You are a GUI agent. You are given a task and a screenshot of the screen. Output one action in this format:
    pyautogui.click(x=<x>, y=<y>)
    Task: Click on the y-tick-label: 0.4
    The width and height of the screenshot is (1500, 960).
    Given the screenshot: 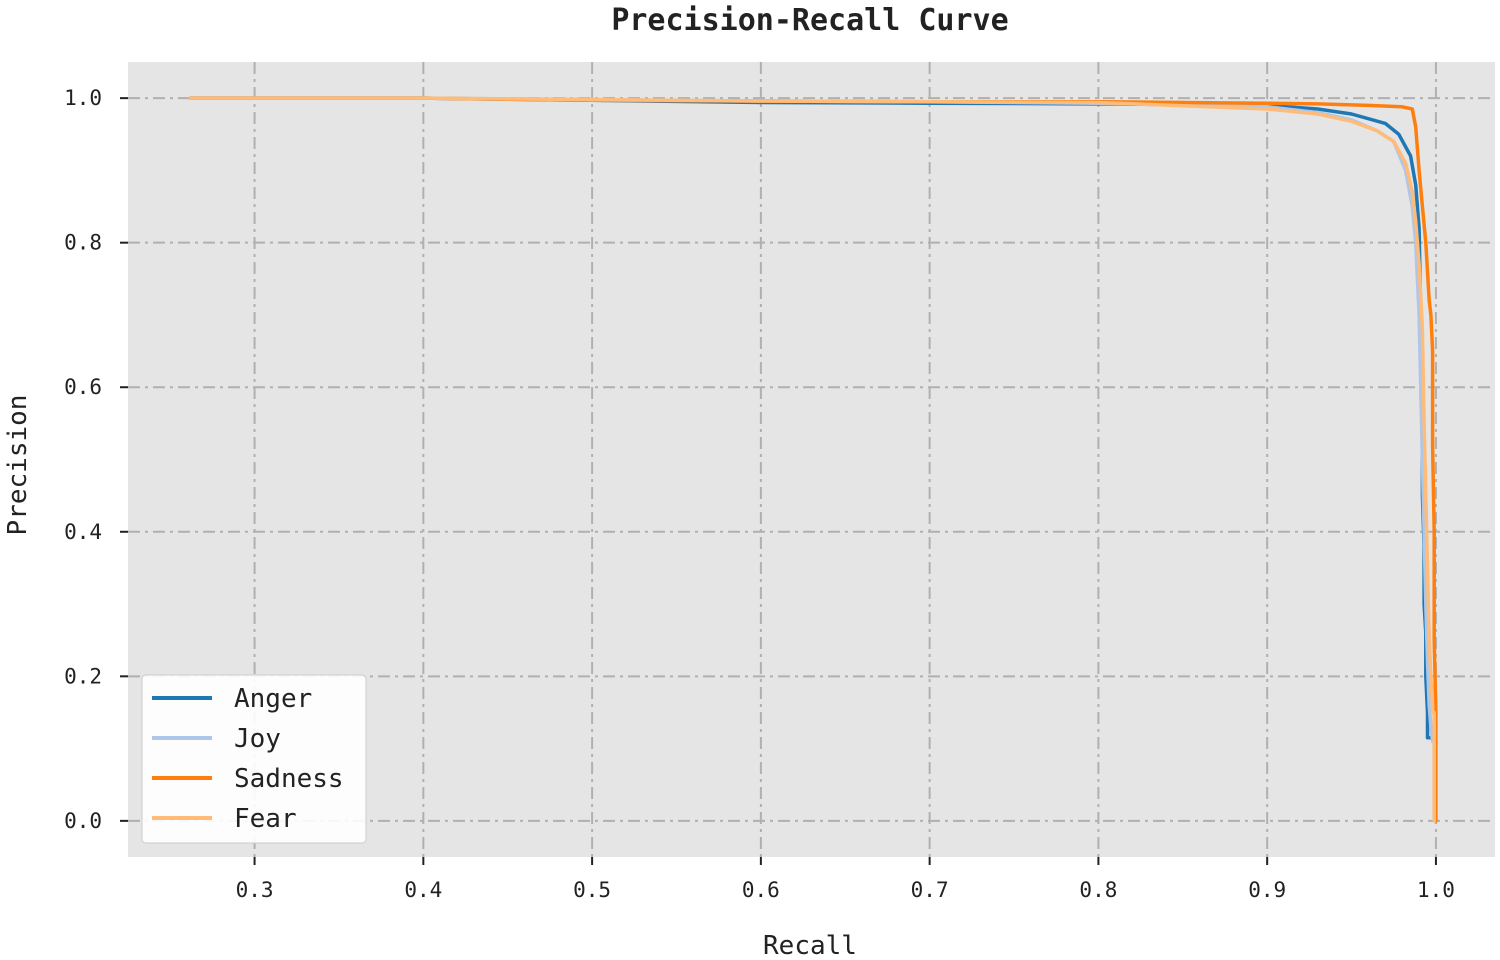 What is the action you would take?
    pyautogui.click(x=83, y=532)
    